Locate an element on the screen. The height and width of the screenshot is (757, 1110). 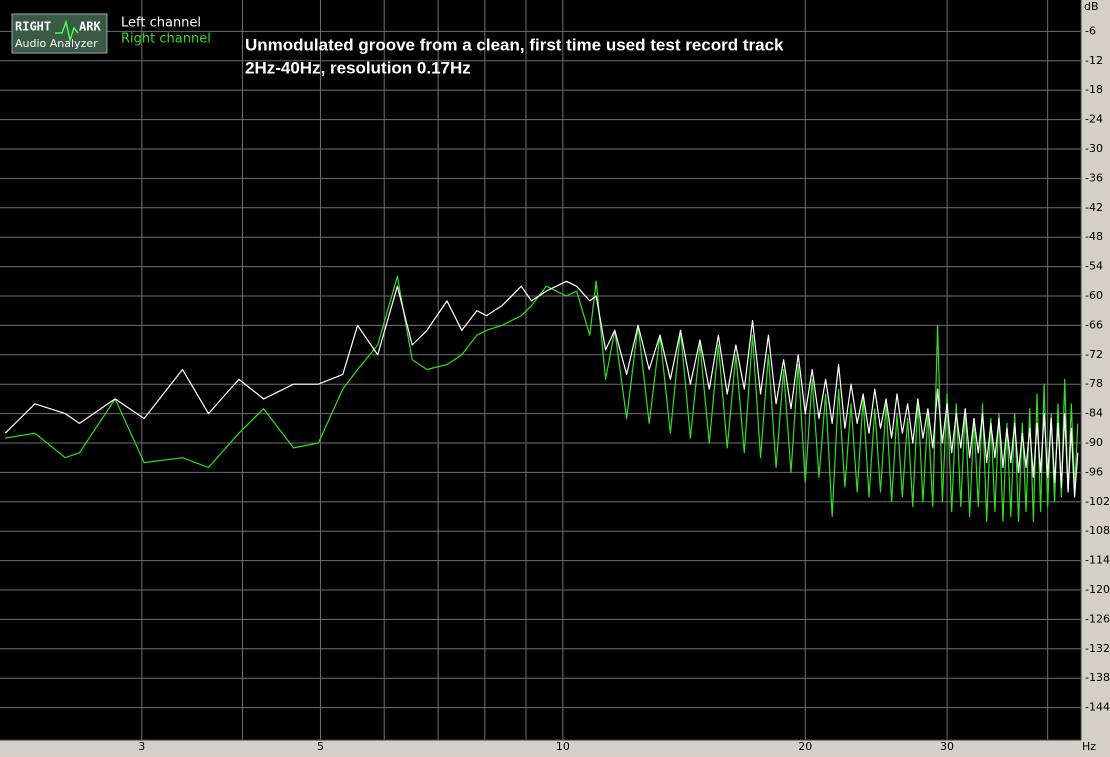
y-tick-label: -84 is located at coordinates (1094, 413).